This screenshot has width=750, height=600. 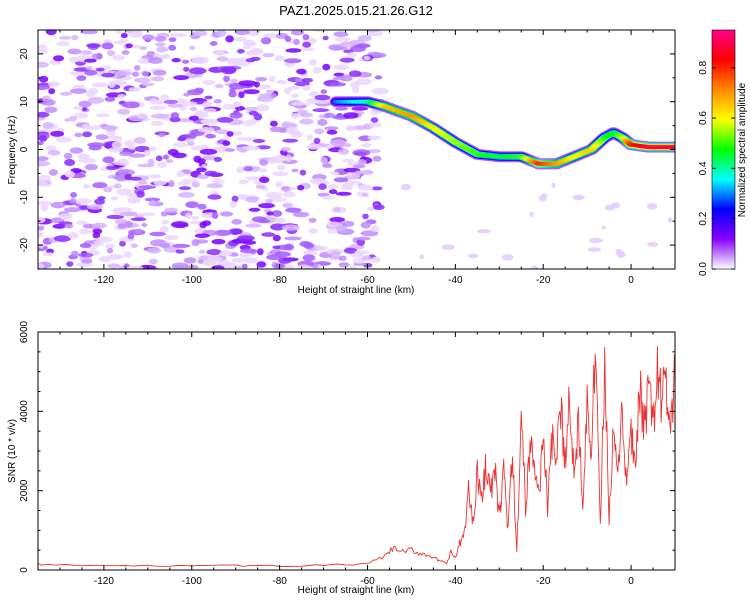 I want to click on snr-x-tick-label: -120, so click(x=104, y=581).